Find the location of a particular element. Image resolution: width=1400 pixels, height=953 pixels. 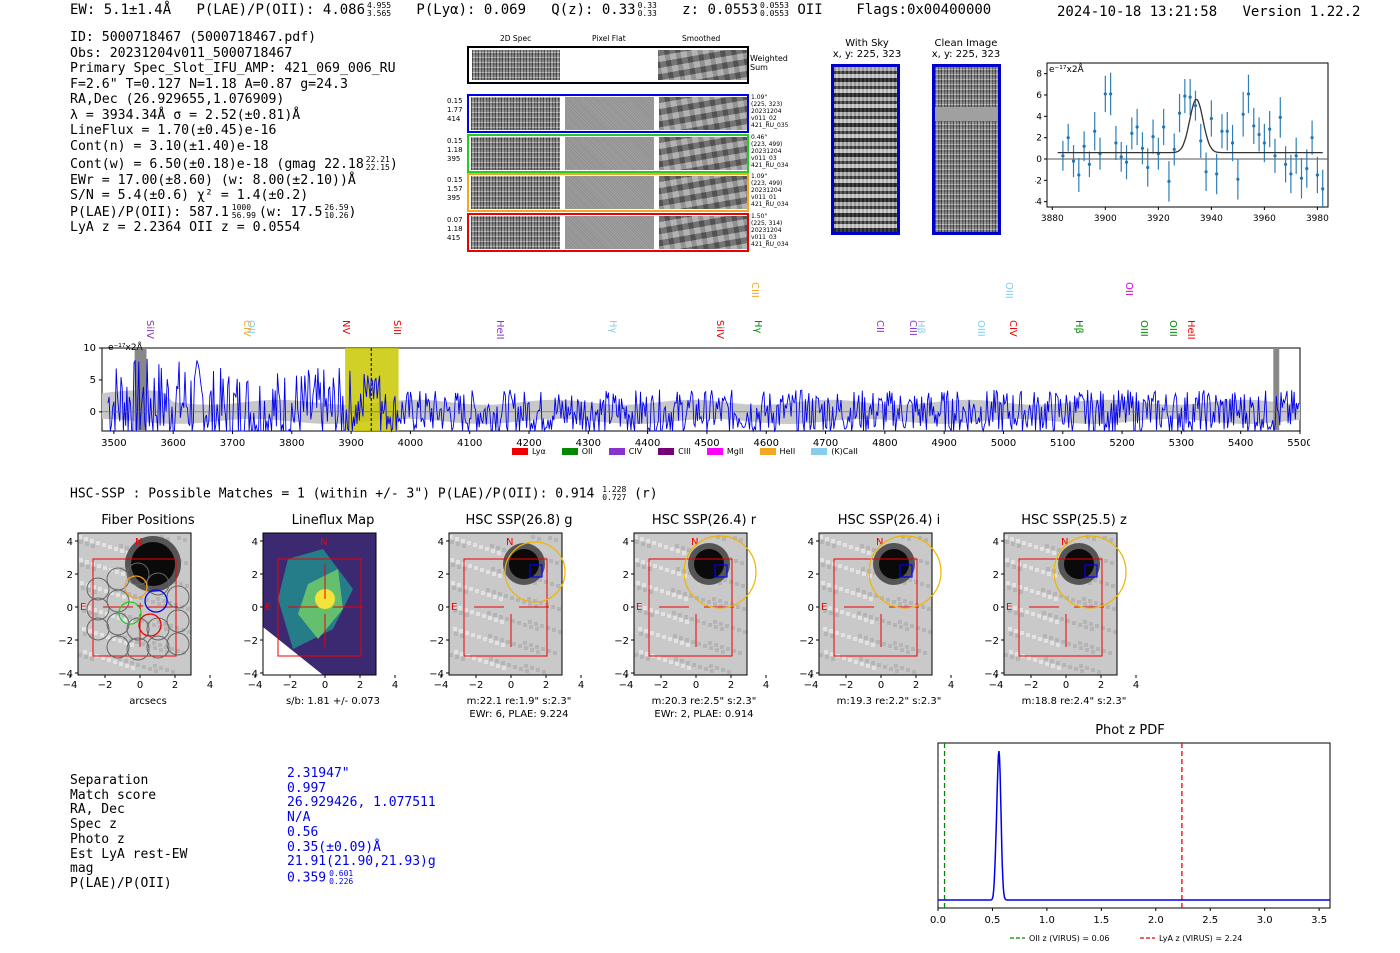

cutout-title: HSC SSP(25.5) z is located at coordinates (1074, 520).